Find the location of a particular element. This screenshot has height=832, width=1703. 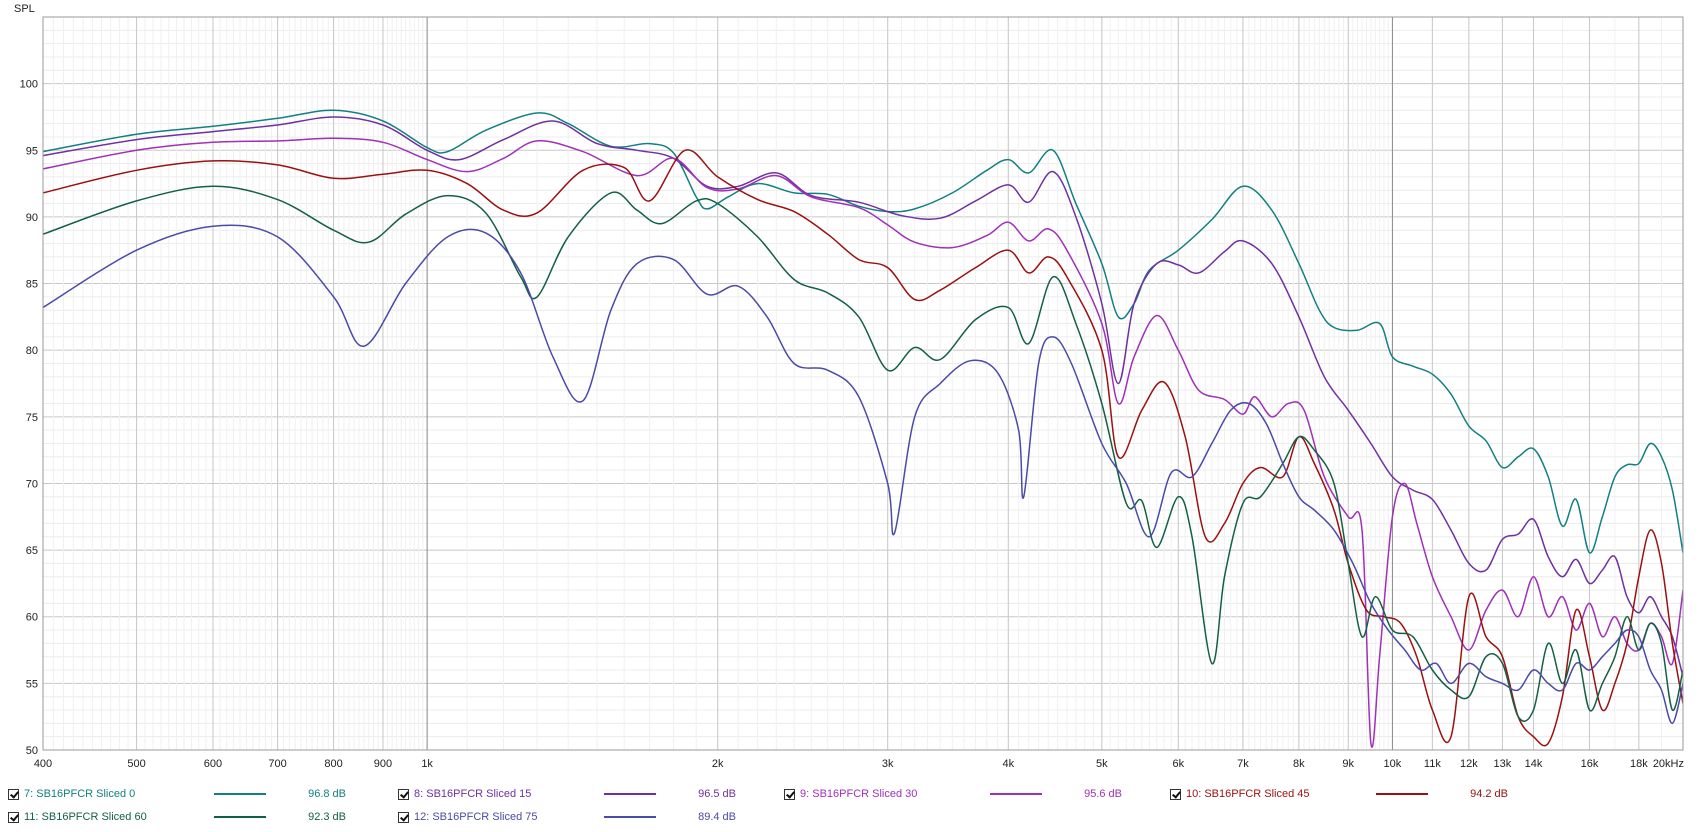

x-tick-label: 20kHz is located at coordinates (1668, 764).